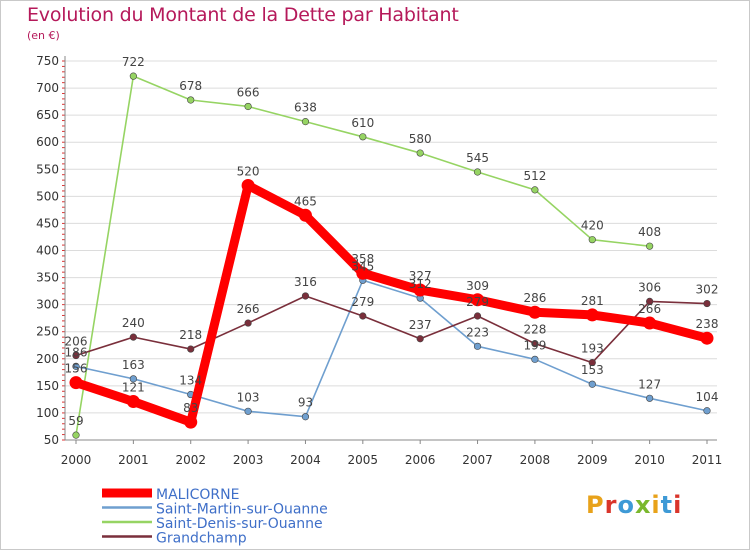  What do you see at coordinates (592, 349) in the screenshot?
I see `data-label: 193` at bounding box center [592, 349].